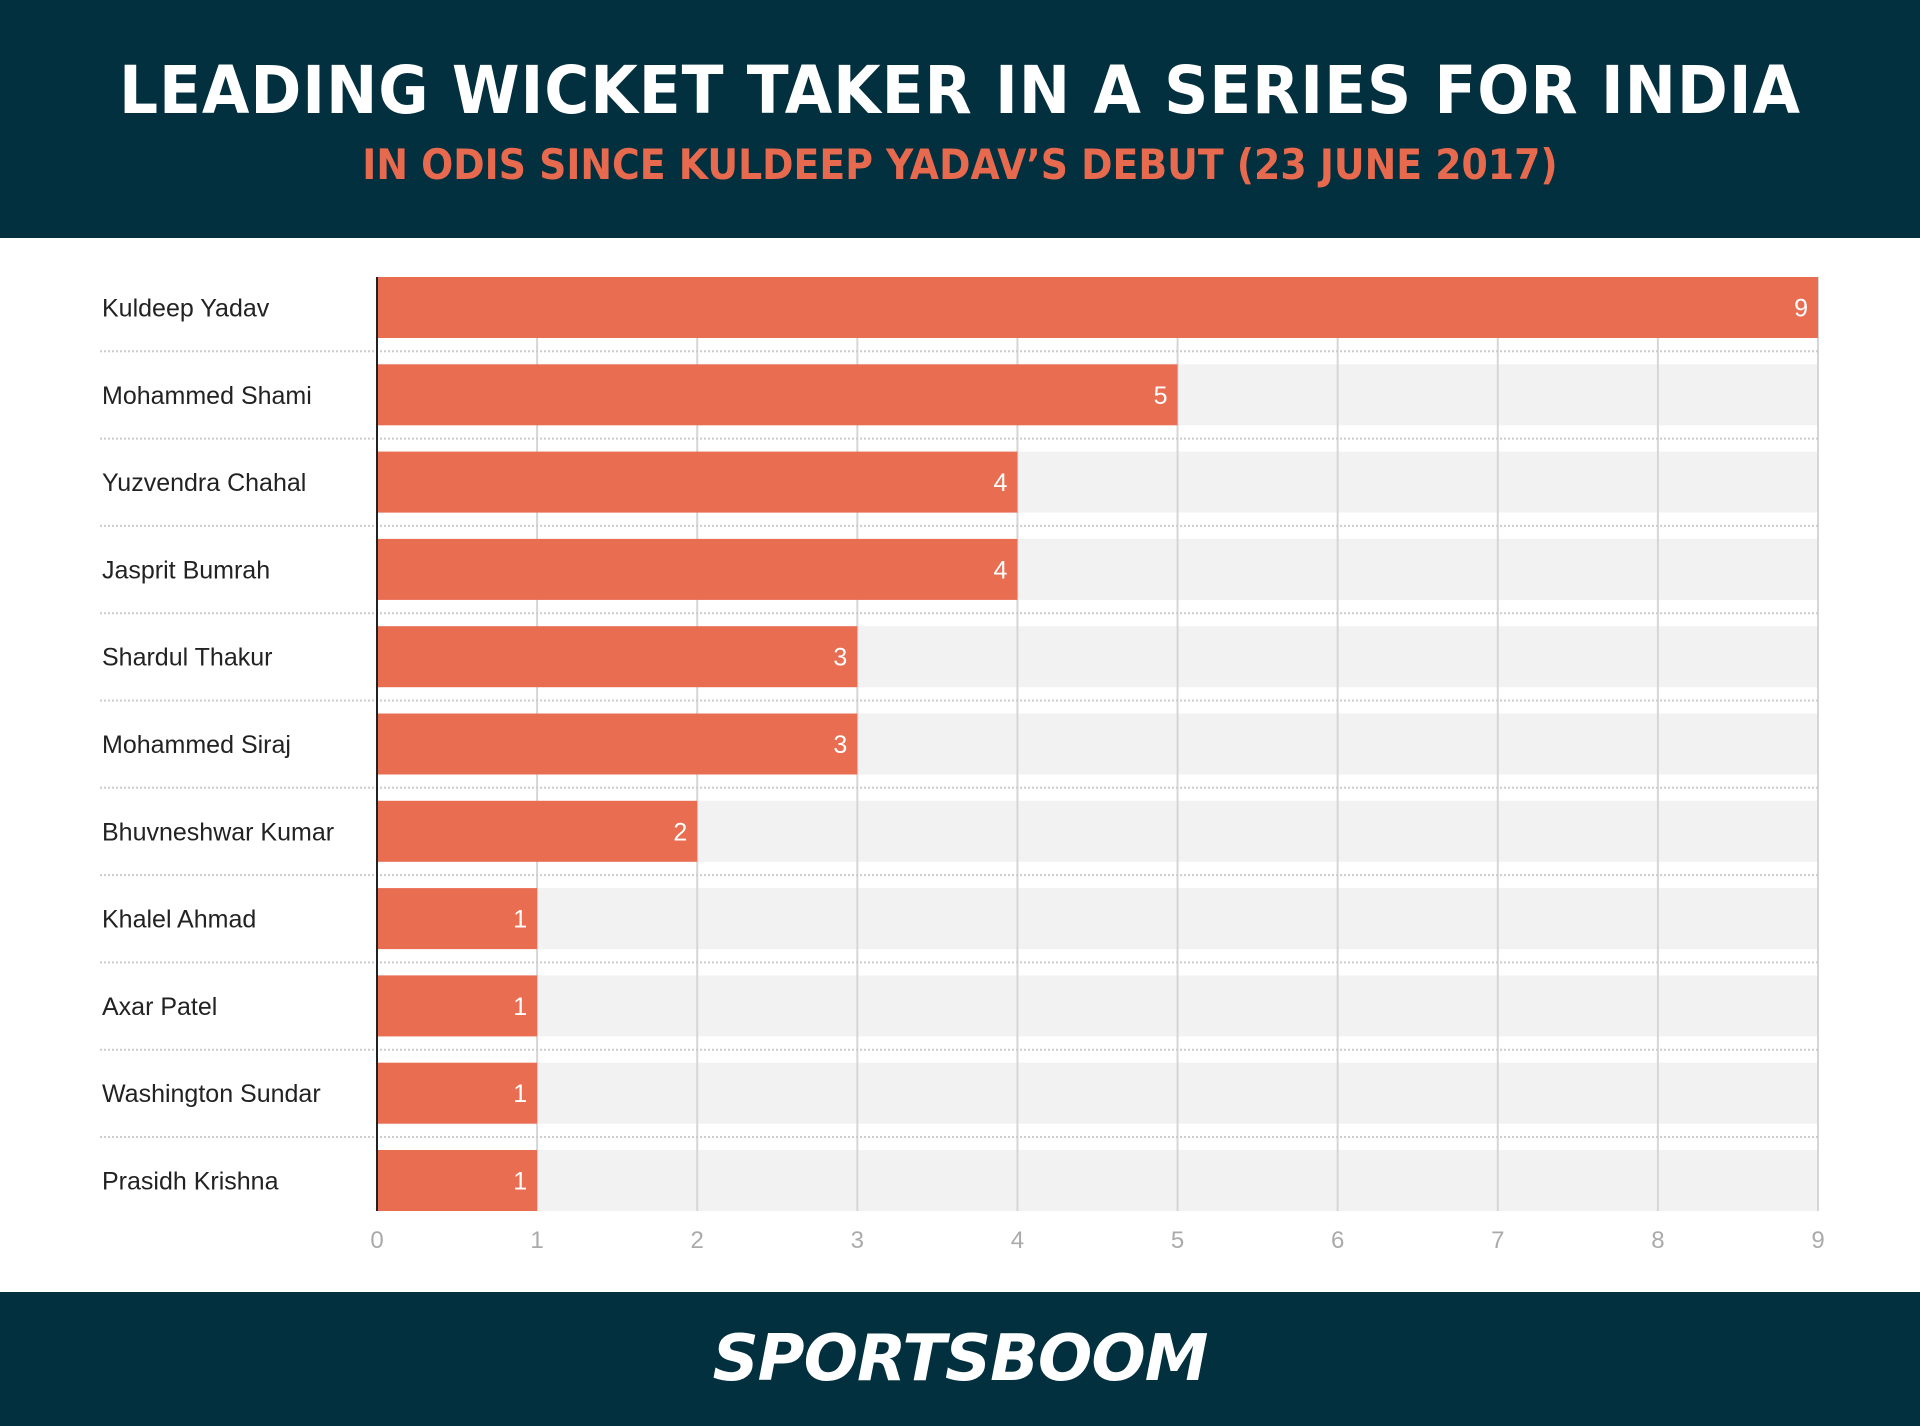 Image resolution: width=1920 pixels, height=1426 pixels. Describe the element at coordinates (1657, 1240) in the screenshot. I see `x-tick-label: 8` at that location.